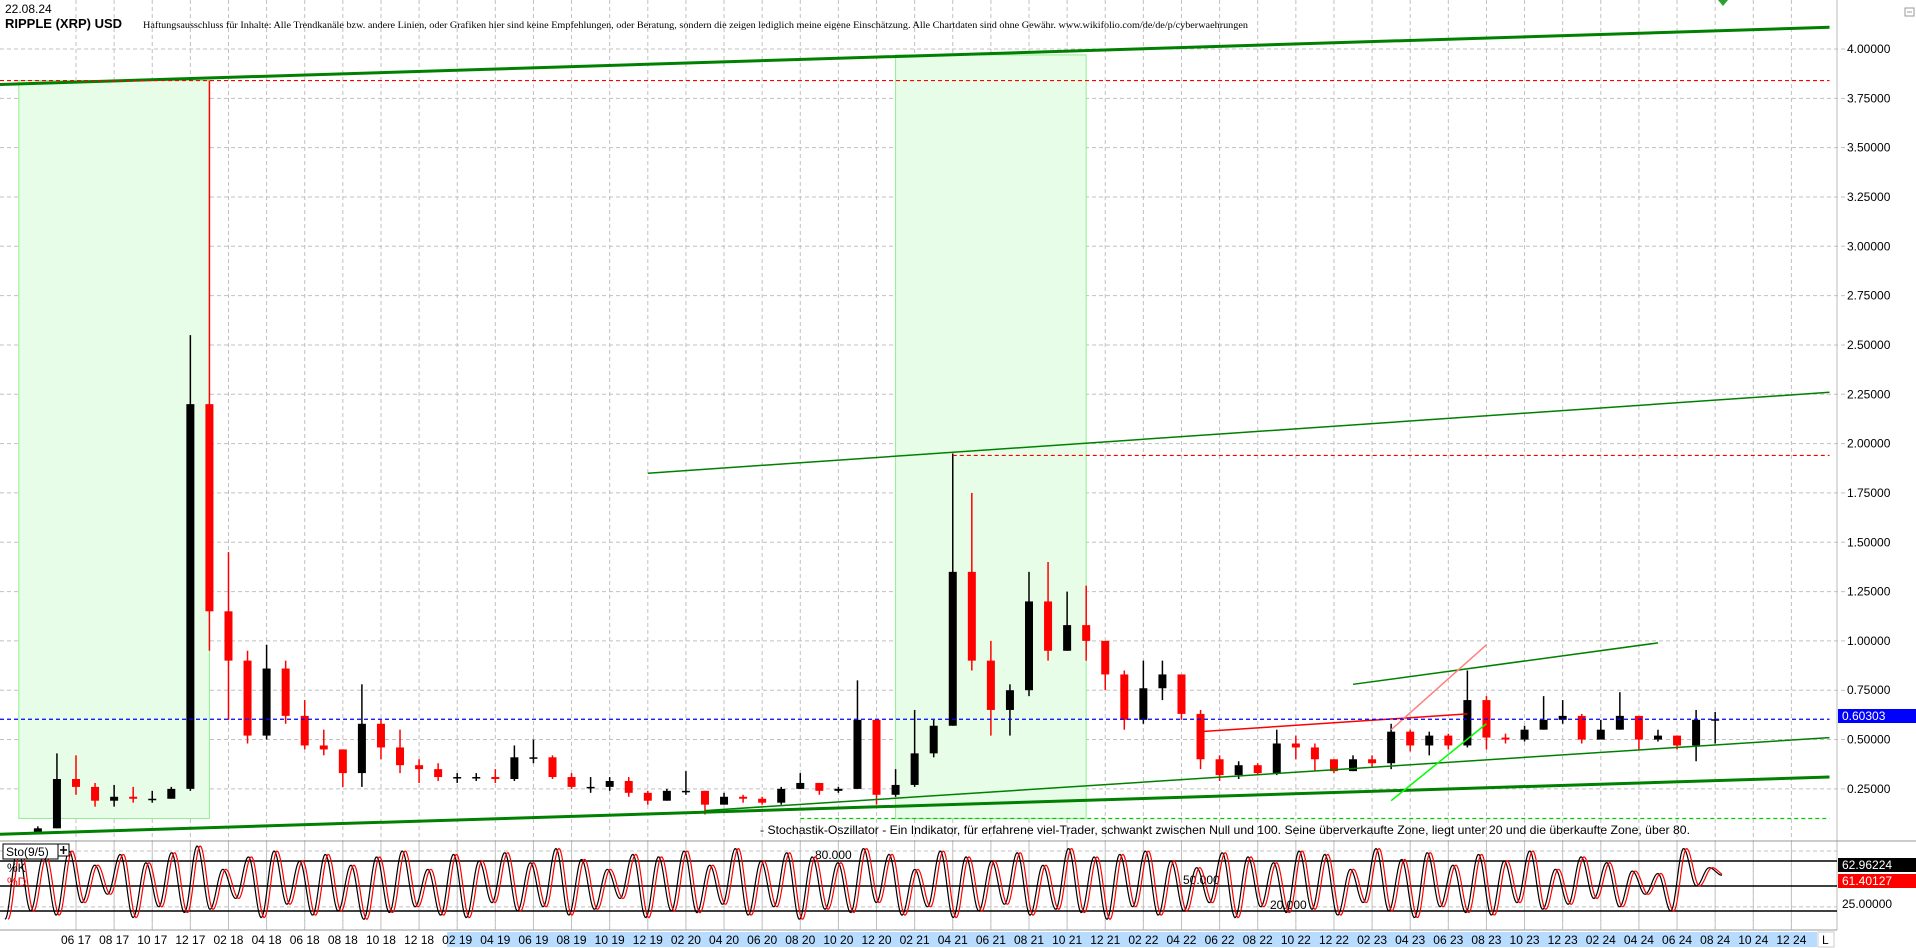  Describe the element at coordinates (1677, 940) in the screenshot. I see `x-tick-label: 06 24` at that location.